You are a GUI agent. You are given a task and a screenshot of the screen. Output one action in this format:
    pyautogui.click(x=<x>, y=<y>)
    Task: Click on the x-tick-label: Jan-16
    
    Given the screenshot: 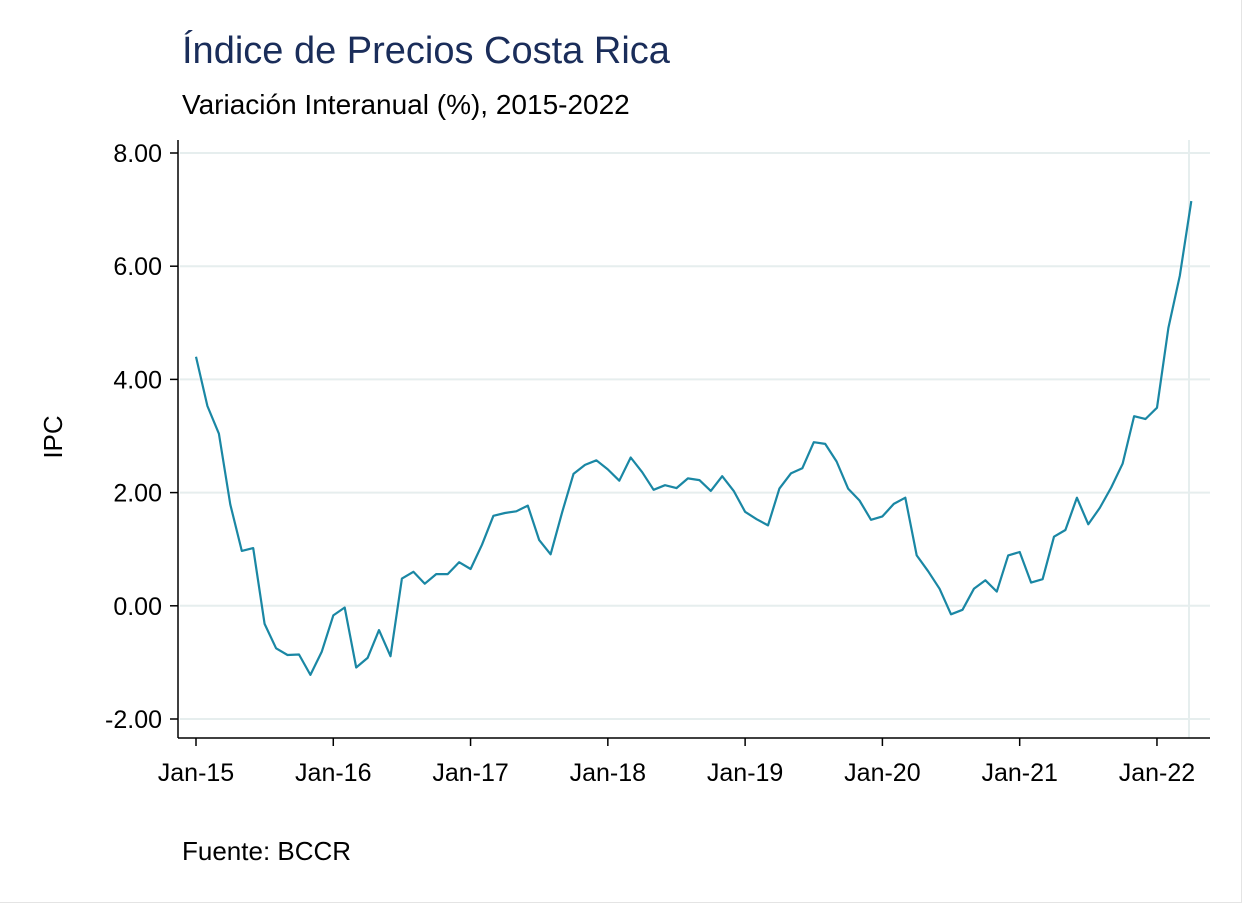 What is the action you would take?
    pyautogui.click(x=333, y=773)
    